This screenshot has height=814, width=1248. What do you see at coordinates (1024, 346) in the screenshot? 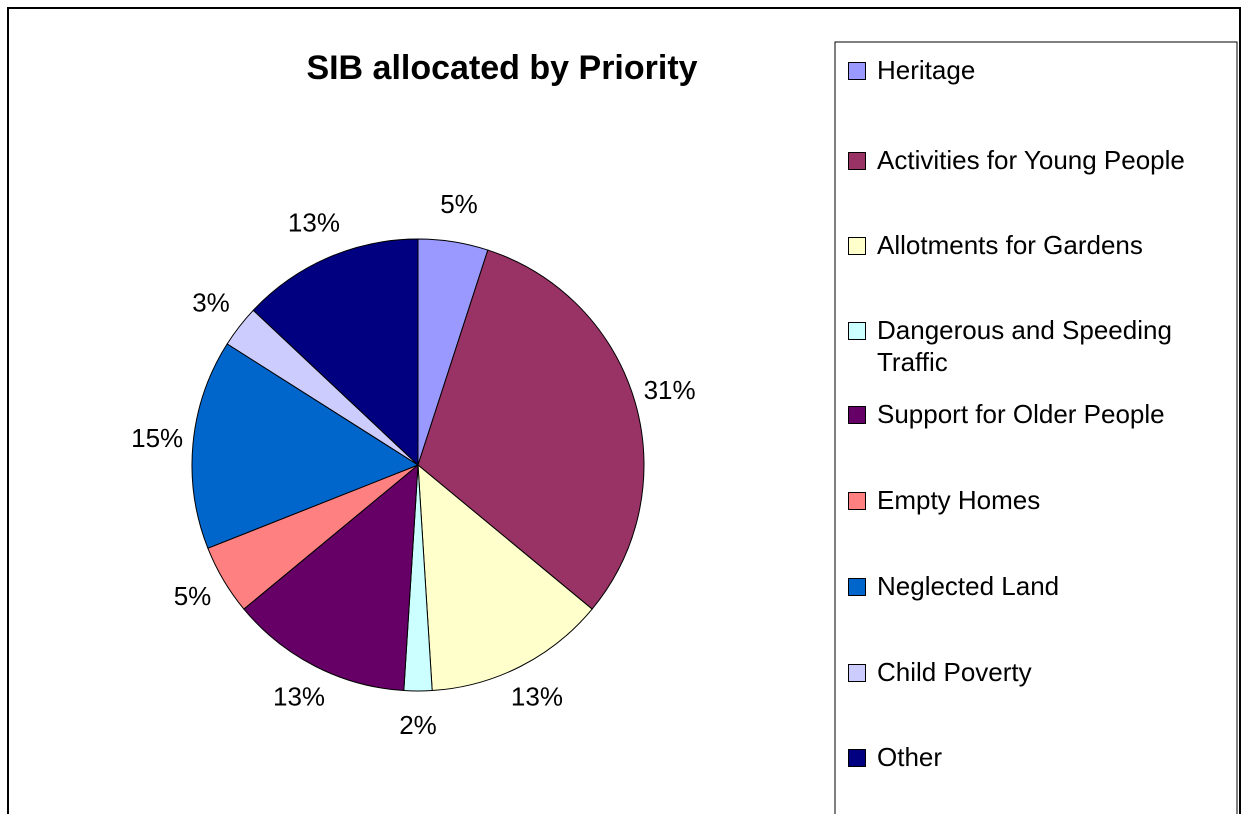
I see `legend-label: Dangerous and Speeding Traffic` at bounding box center [1024, 346].